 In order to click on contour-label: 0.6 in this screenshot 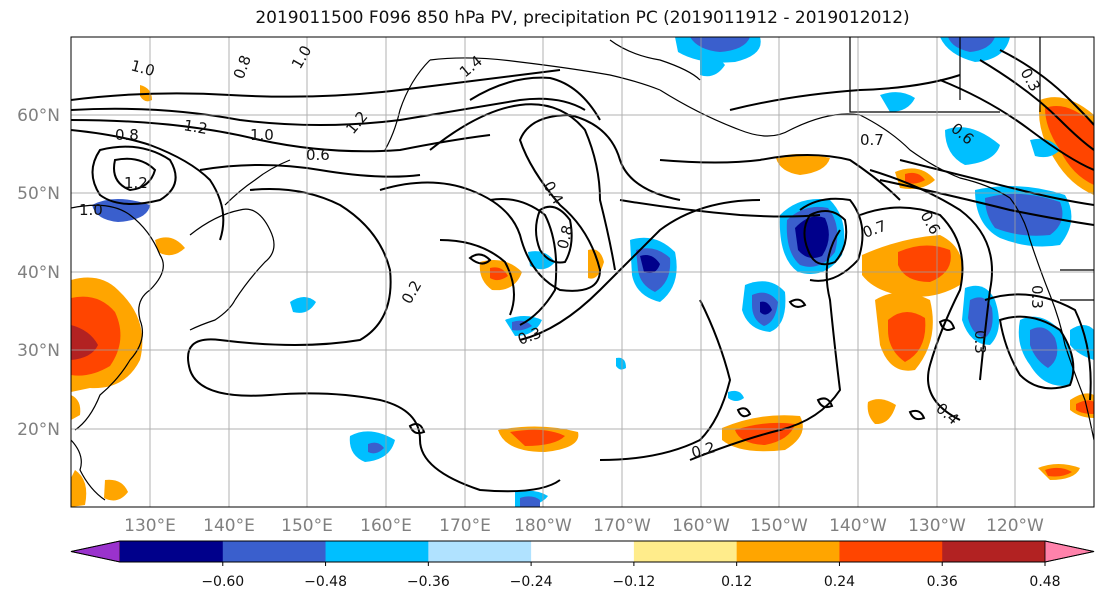, I will do `click(318, 155)`.